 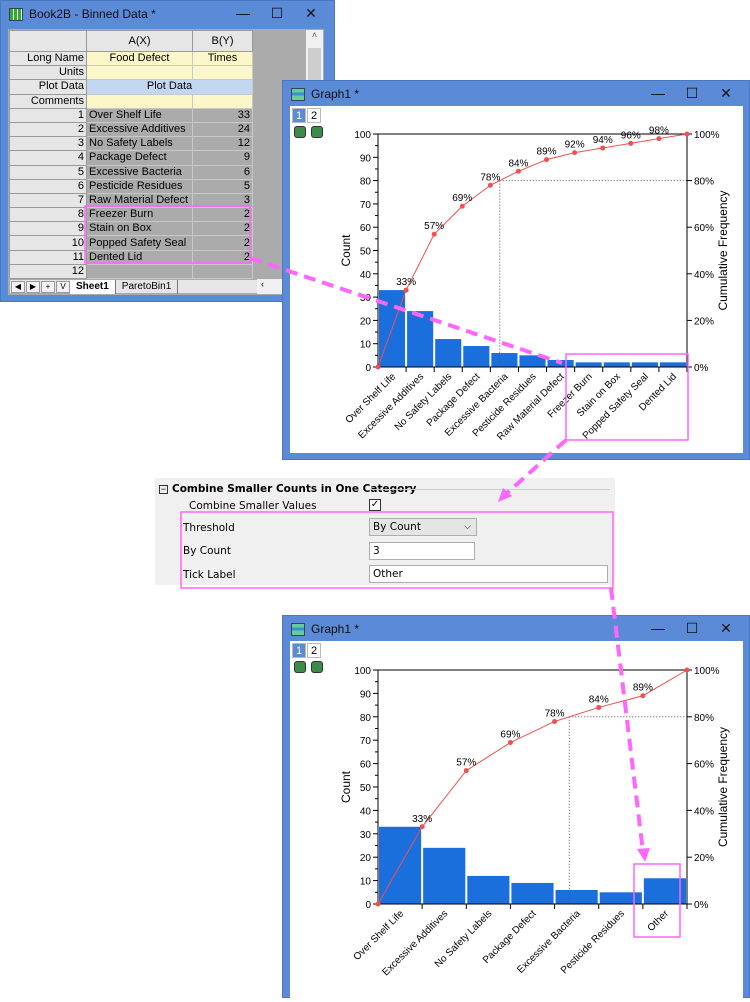 I want to click on prev-sheet-button: ◀, so click(x=18, y=286).